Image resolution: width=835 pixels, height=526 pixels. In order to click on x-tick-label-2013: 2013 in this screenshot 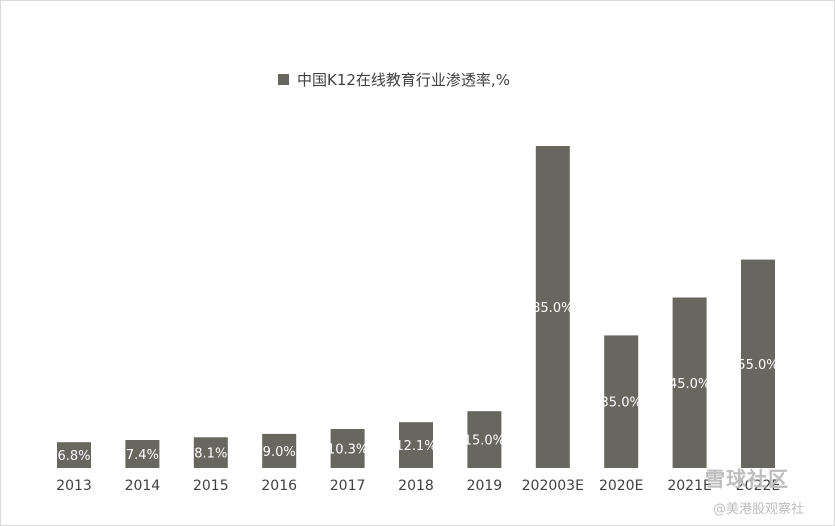, I will do `click(74, 486)`.